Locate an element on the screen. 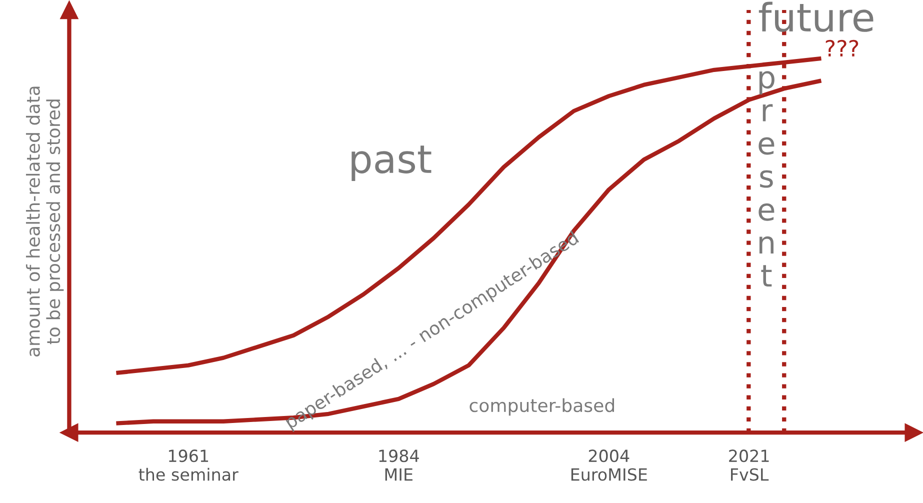  annotation: present is located at coordinates (766, 179).